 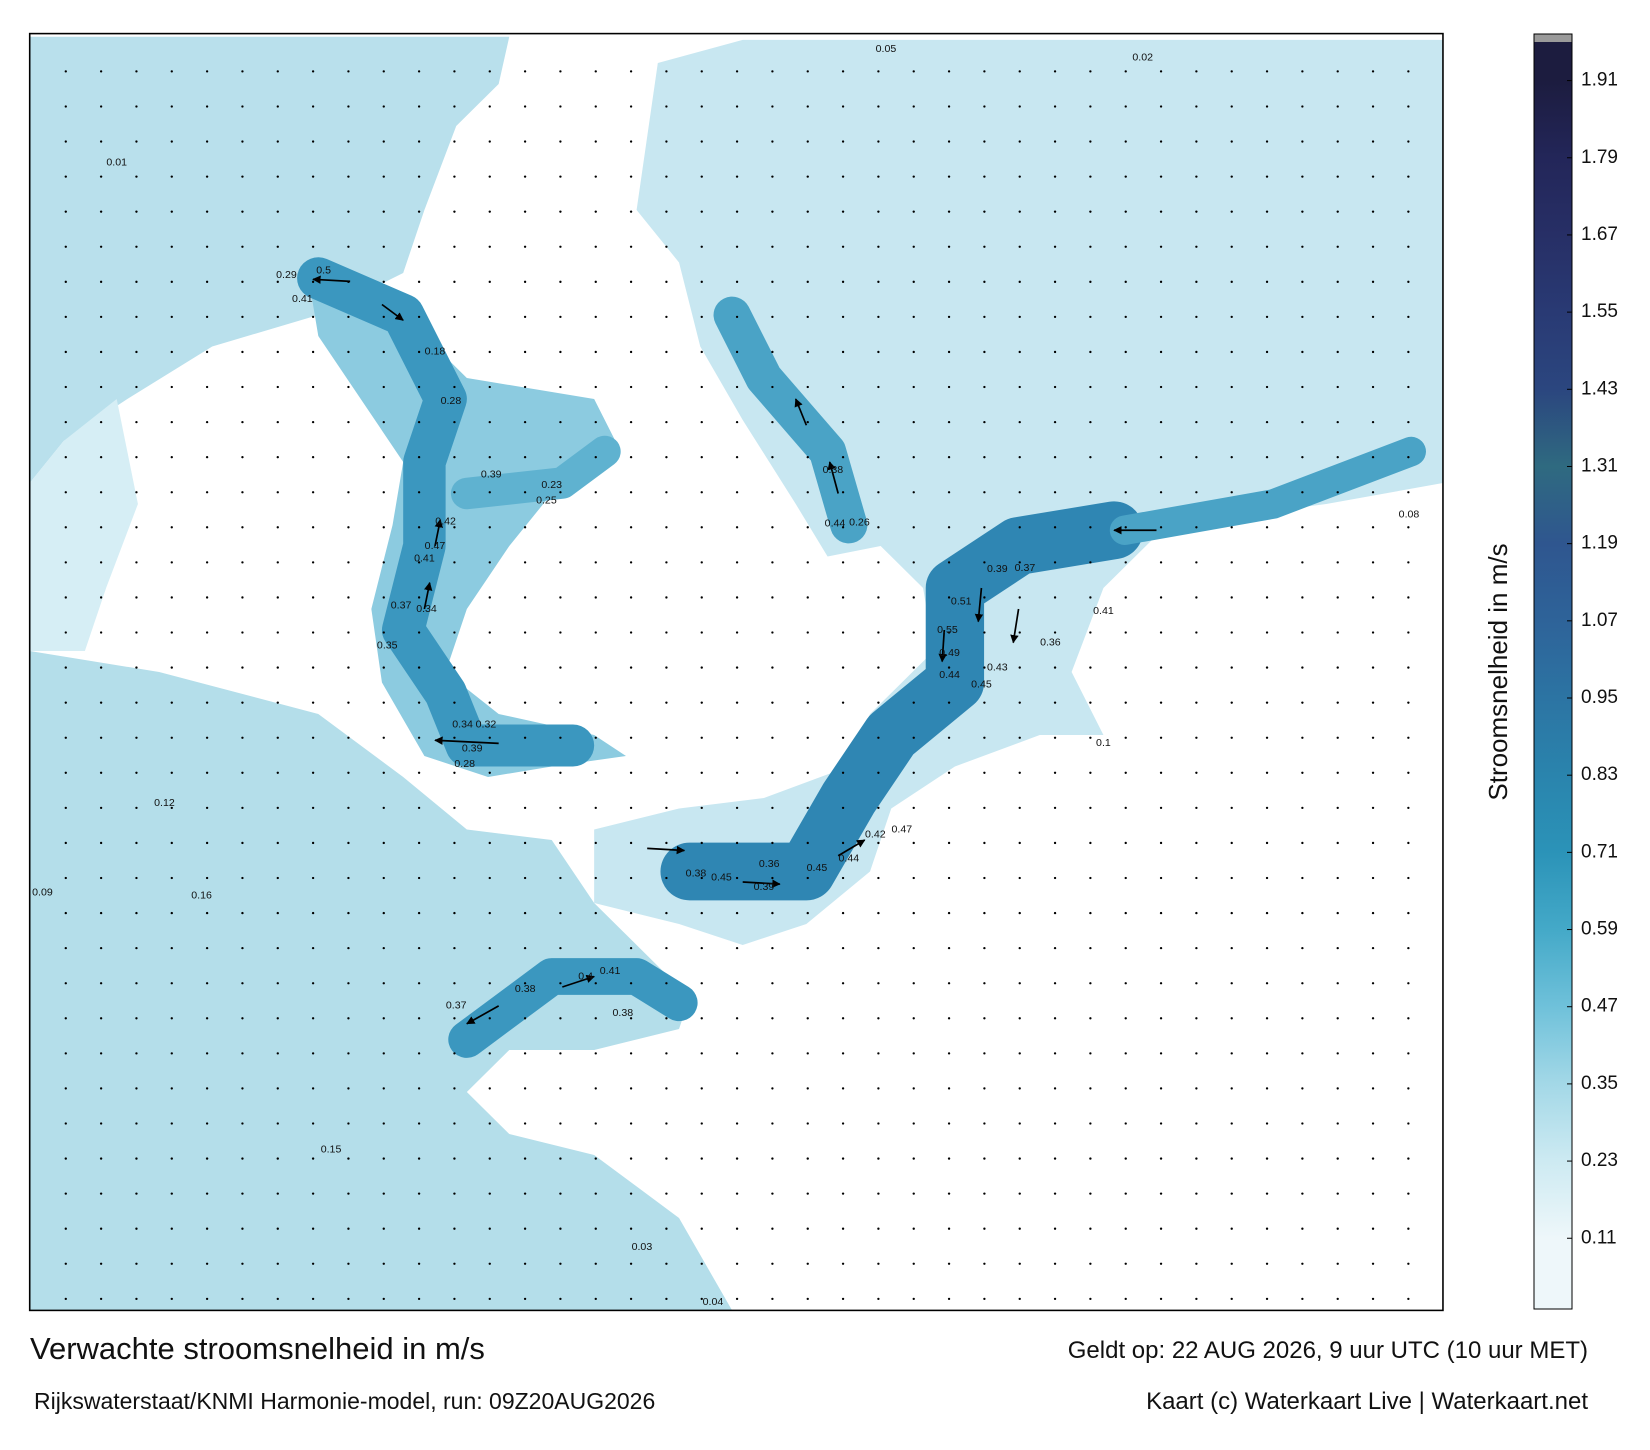 What do you see at coordinates (622, 1013) in the screenshot?
I see `speed-label: 0.38` at bounding box center [622, 1013].